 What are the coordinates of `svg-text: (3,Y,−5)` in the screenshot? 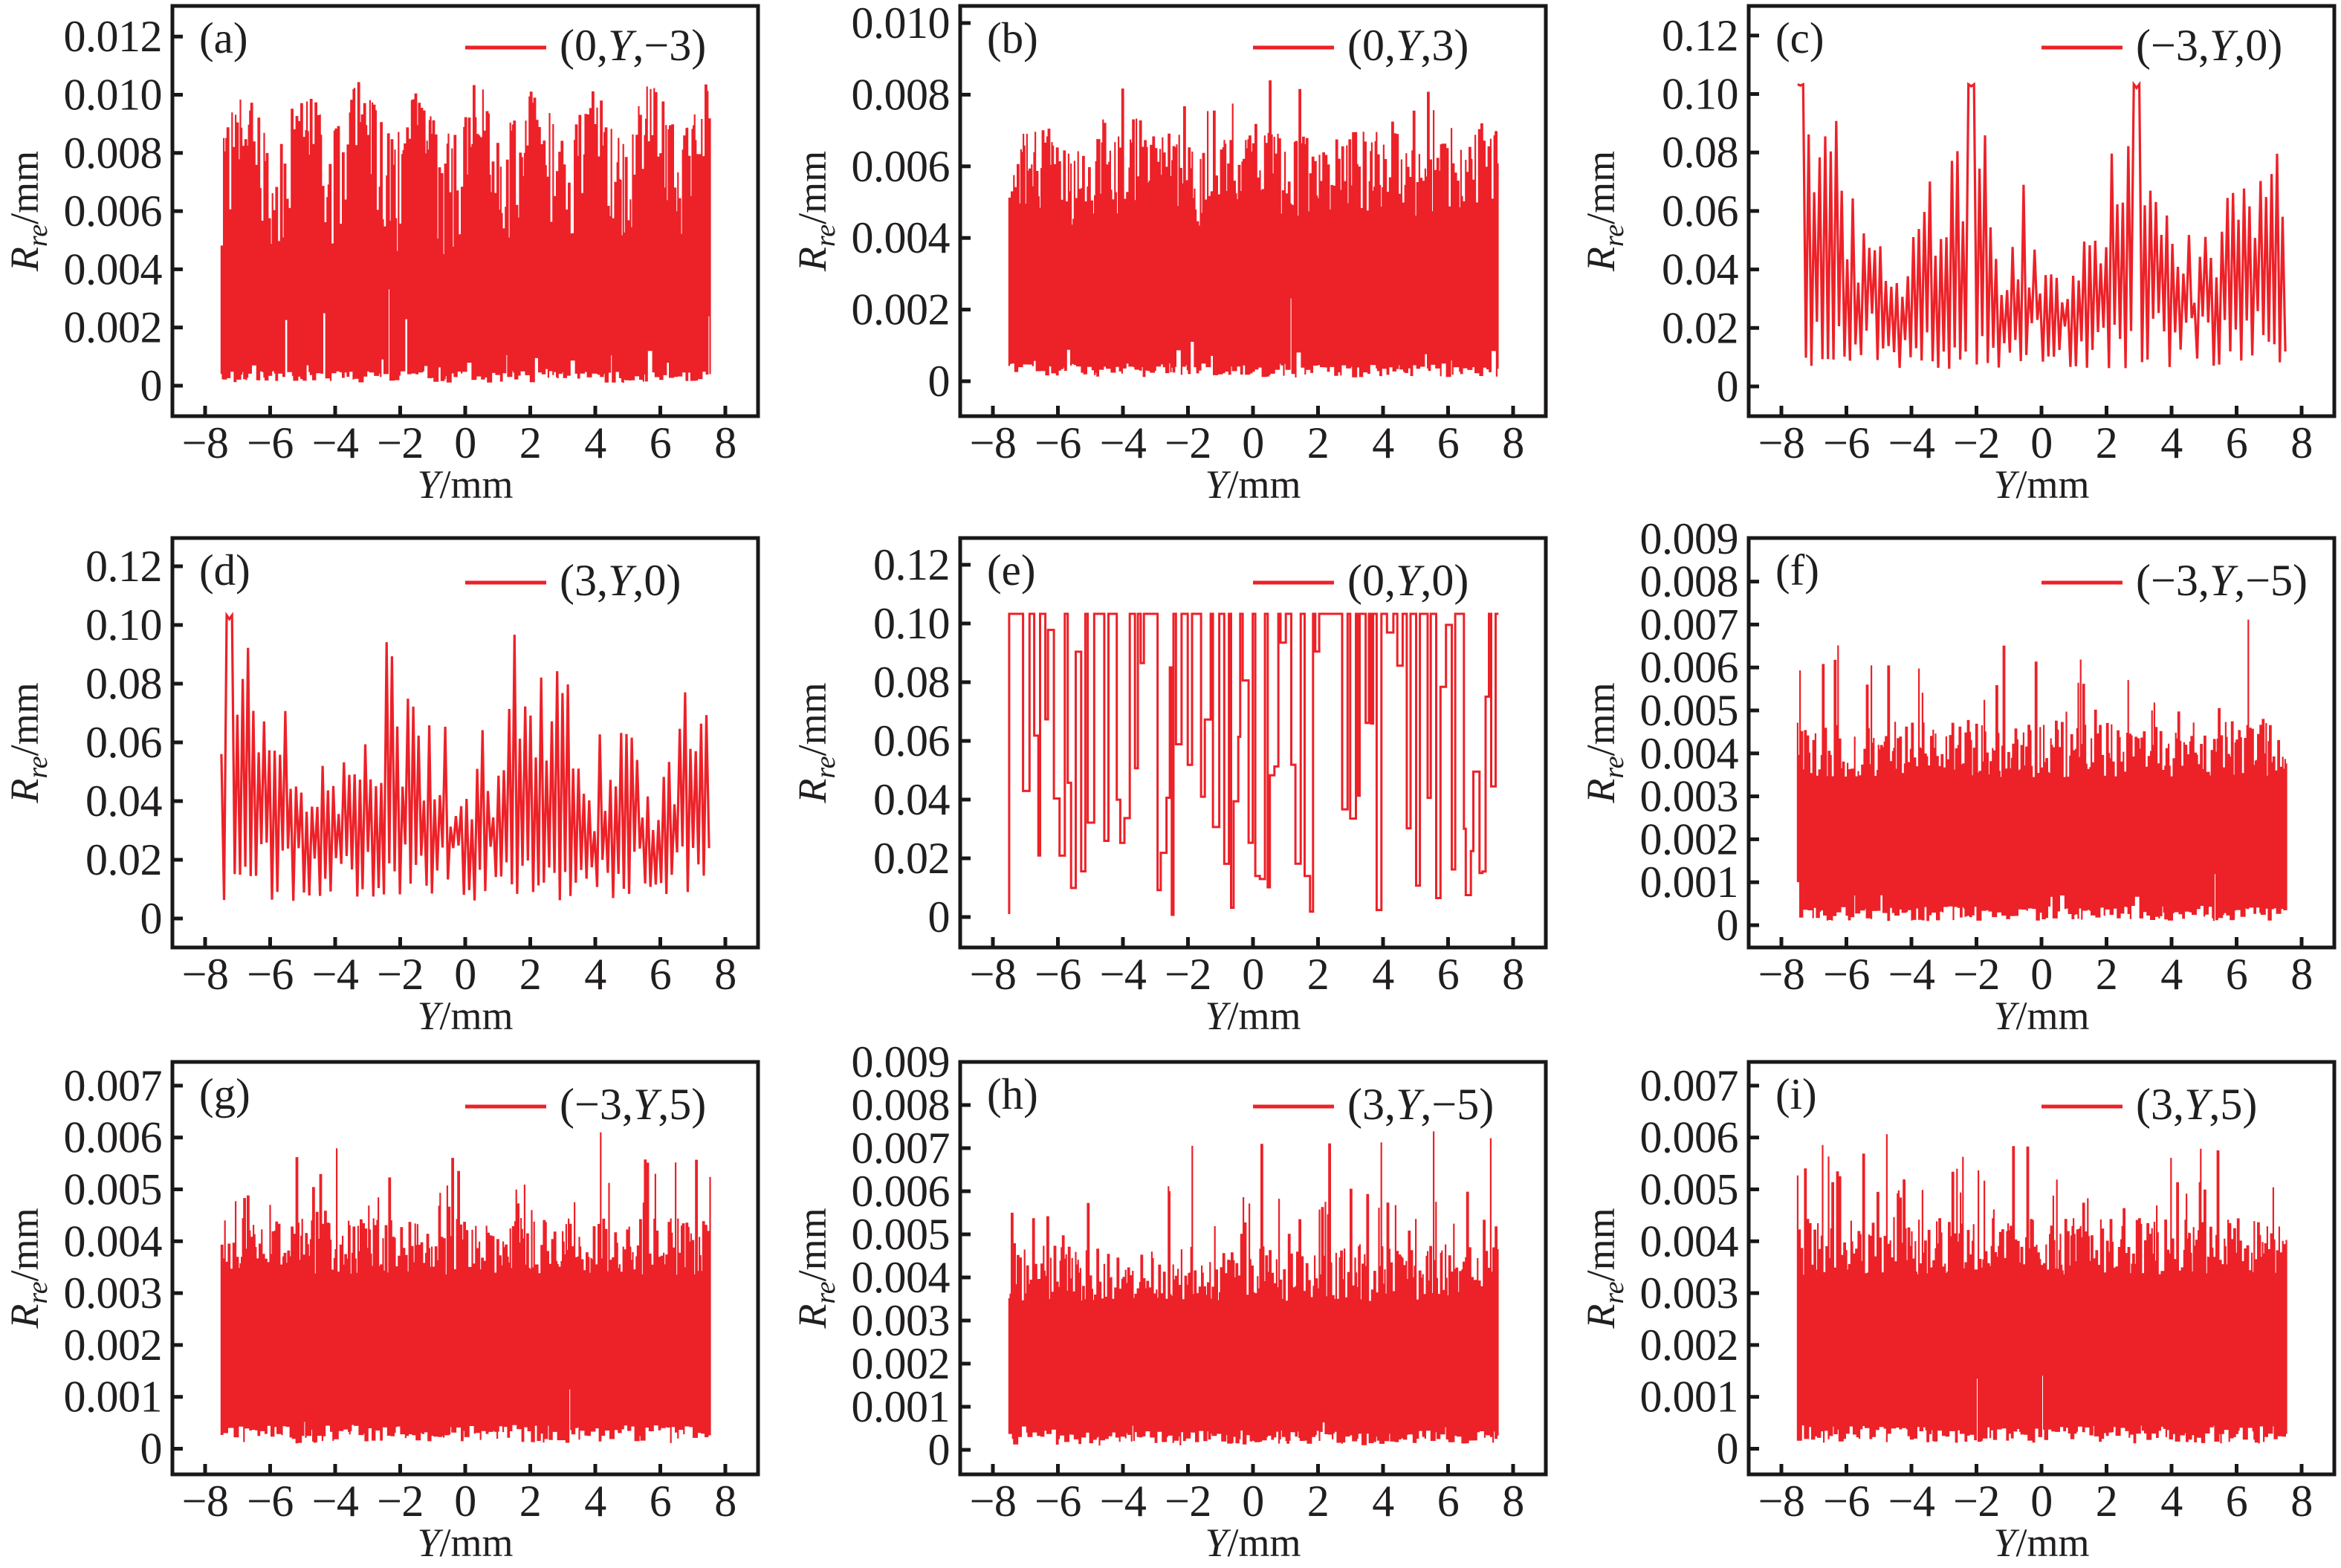 It's located at (1420, 1104).